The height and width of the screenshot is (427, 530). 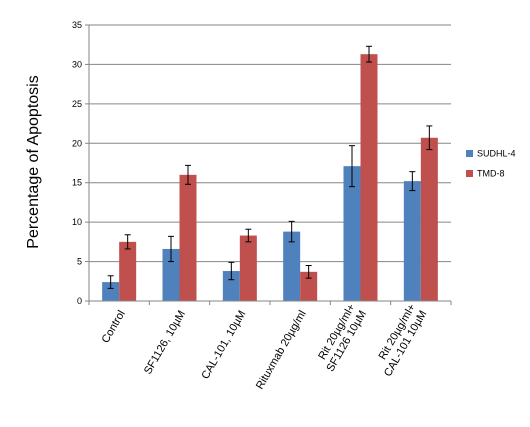 I want to click on y-tick-labels: 0 5 10 15 20 25 30 35, so click(x=77, y=163).